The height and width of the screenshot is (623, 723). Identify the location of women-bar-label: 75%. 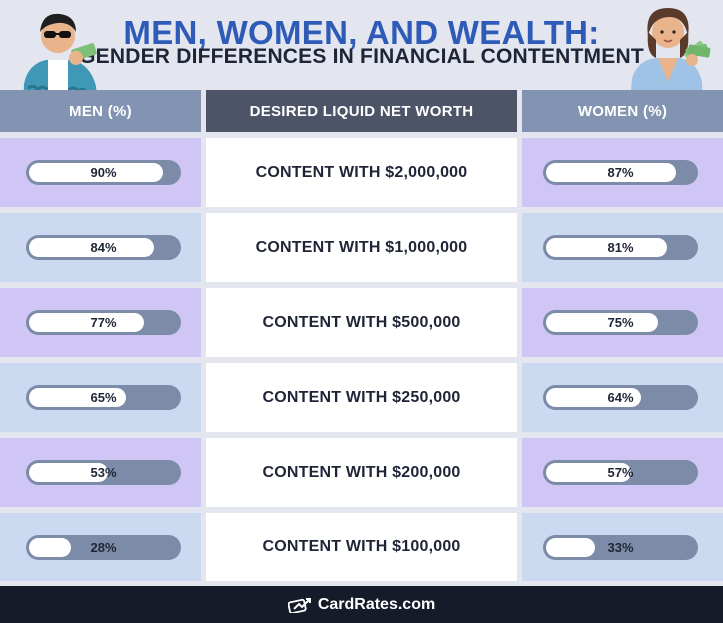
(620, 322).